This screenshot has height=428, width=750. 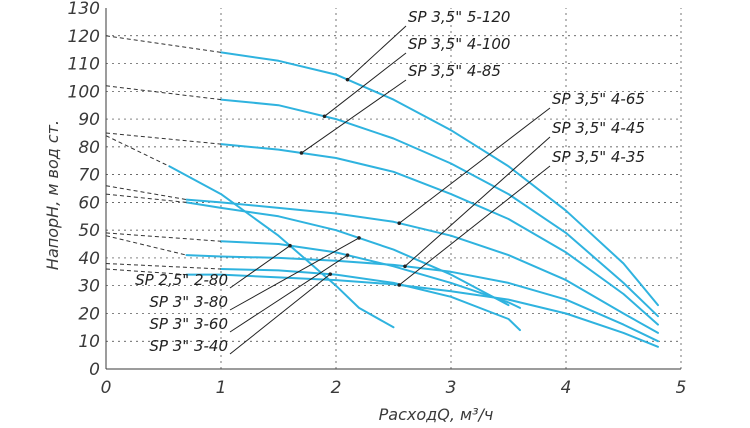 I want to click on y-tick-label: 10, so click(x=89, y=342).